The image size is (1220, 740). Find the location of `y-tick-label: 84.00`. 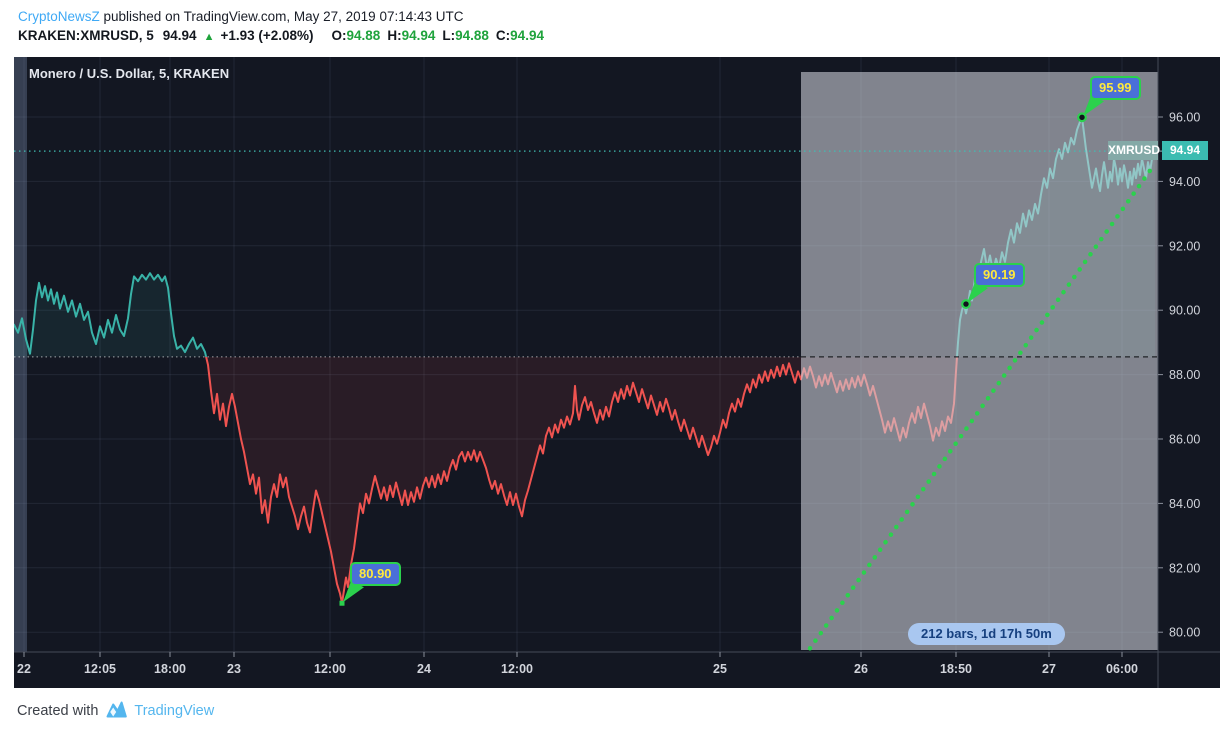

y-tick-label: 84.00 is located at coordinates (1184, 504).